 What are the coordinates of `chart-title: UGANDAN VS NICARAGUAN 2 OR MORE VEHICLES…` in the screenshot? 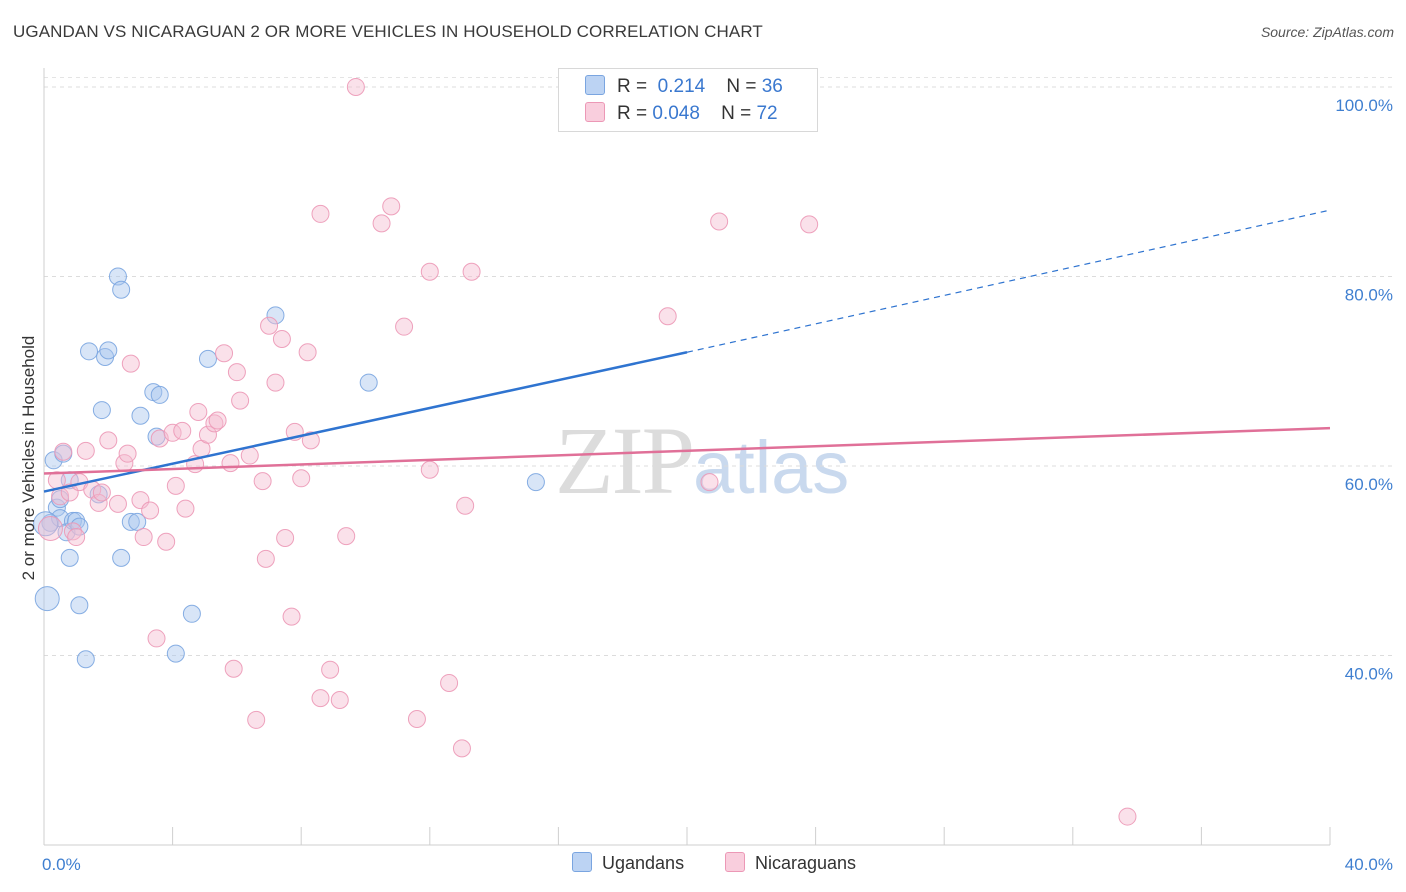 It's located at (388, 31).